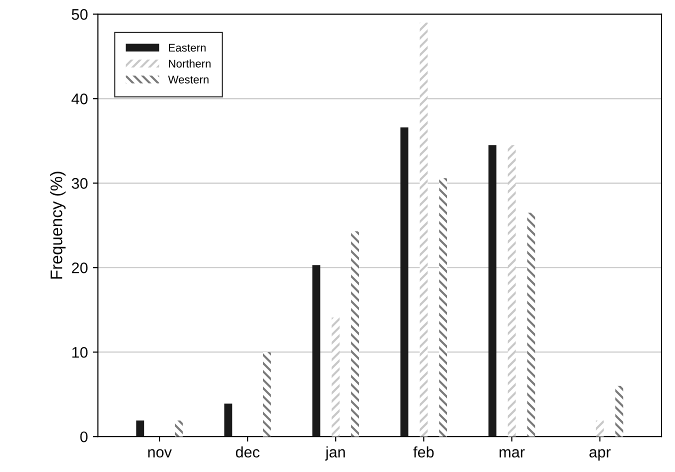 The height and width of the screenshot is (472, 675). Describe the element at coordinates (189, 63) in the screenshot. I see `legend-label: Northern` at that location.